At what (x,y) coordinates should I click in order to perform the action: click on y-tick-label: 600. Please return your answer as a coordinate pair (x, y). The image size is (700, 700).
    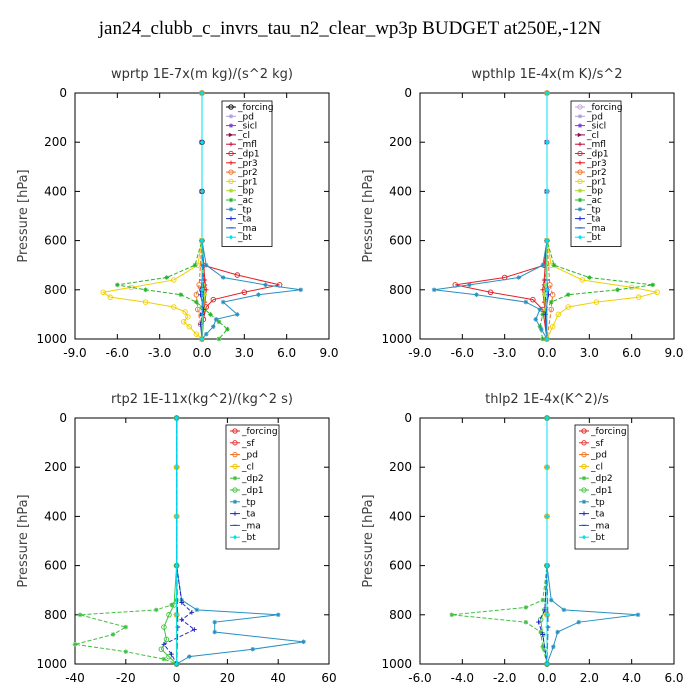
    Looking at the image, I should click on (400, 566).